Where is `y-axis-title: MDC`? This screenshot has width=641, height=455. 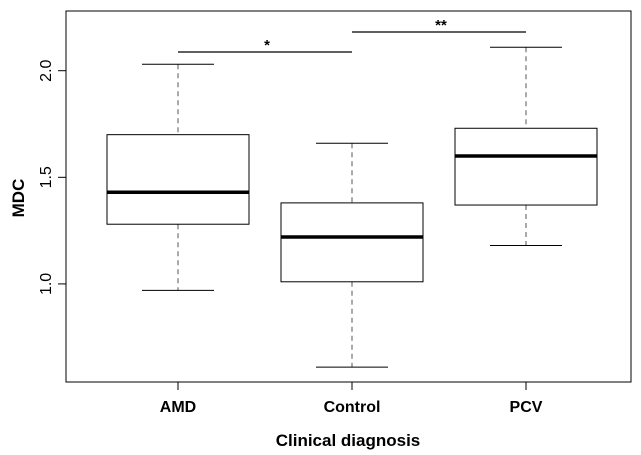
y-axis-title: MDC is located at coordinates (18, 198).